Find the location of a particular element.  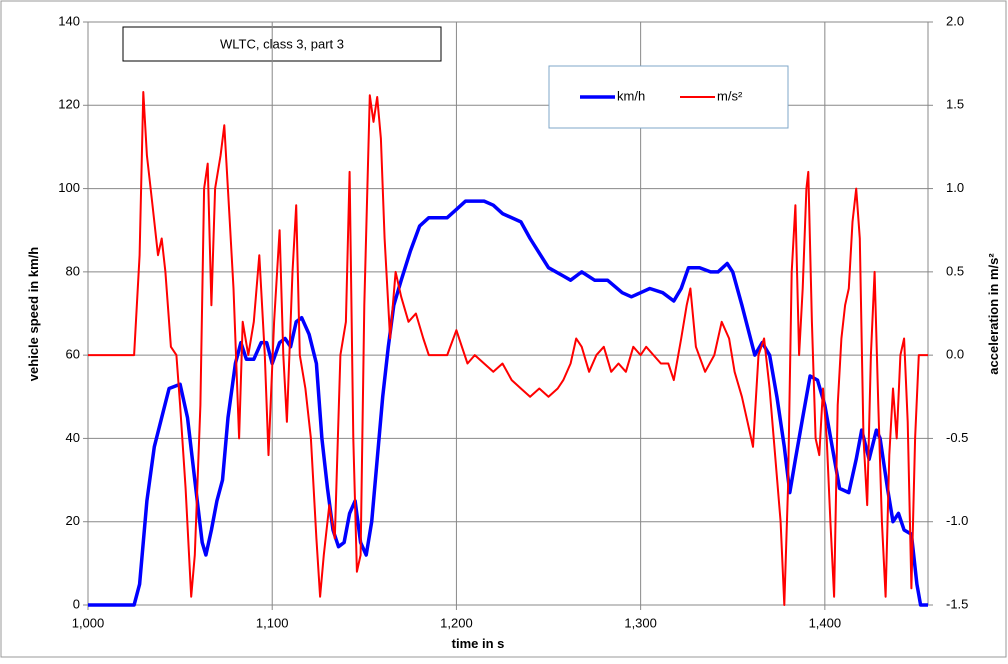

chart-title: WLTC, class 3, part 3 is located at coordinates (282, 43).